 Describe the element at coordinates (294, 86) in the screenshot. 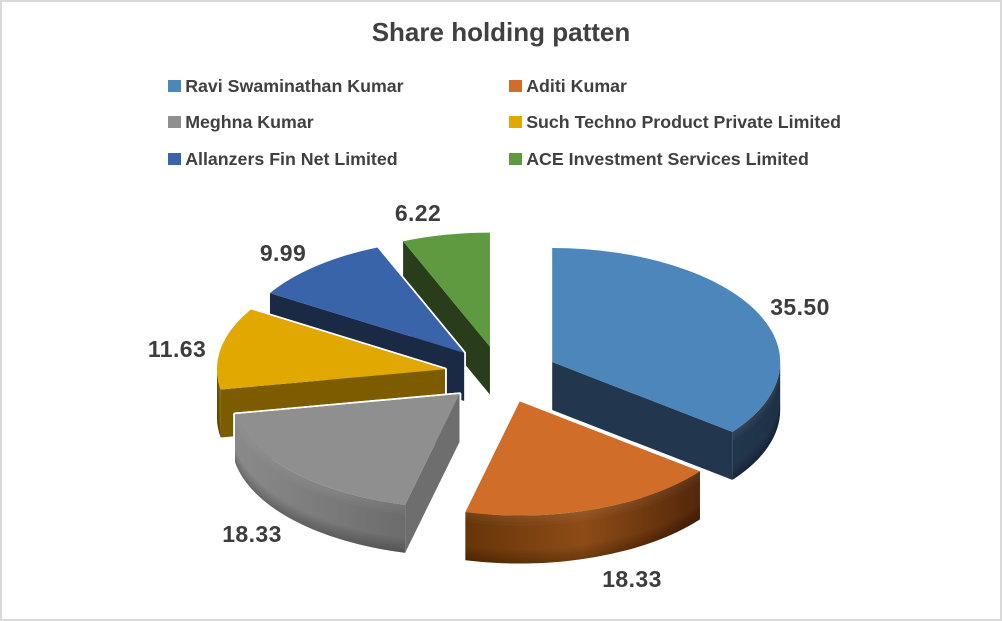

I see `svg-text: Ravi Swaminathan Kumar` at that location.